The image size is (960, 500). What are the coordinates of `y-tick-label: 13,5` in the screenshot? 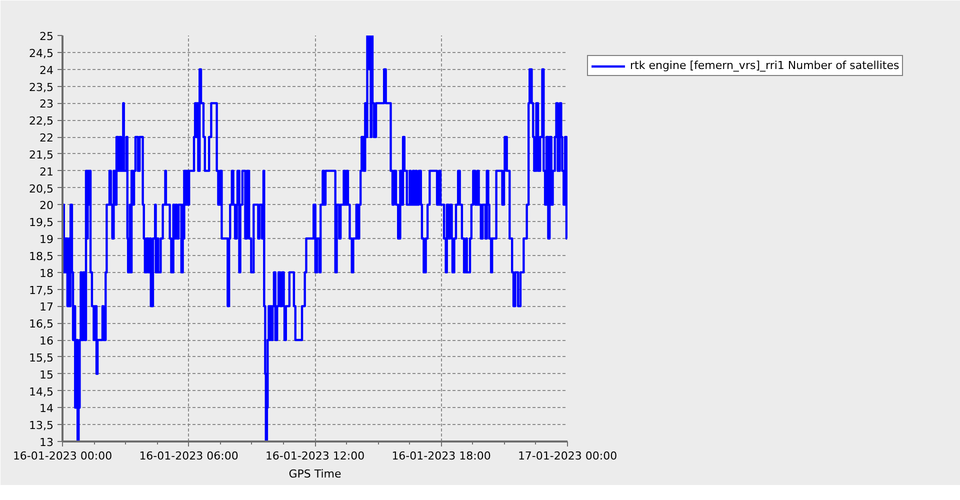 It's located at (41, 425).